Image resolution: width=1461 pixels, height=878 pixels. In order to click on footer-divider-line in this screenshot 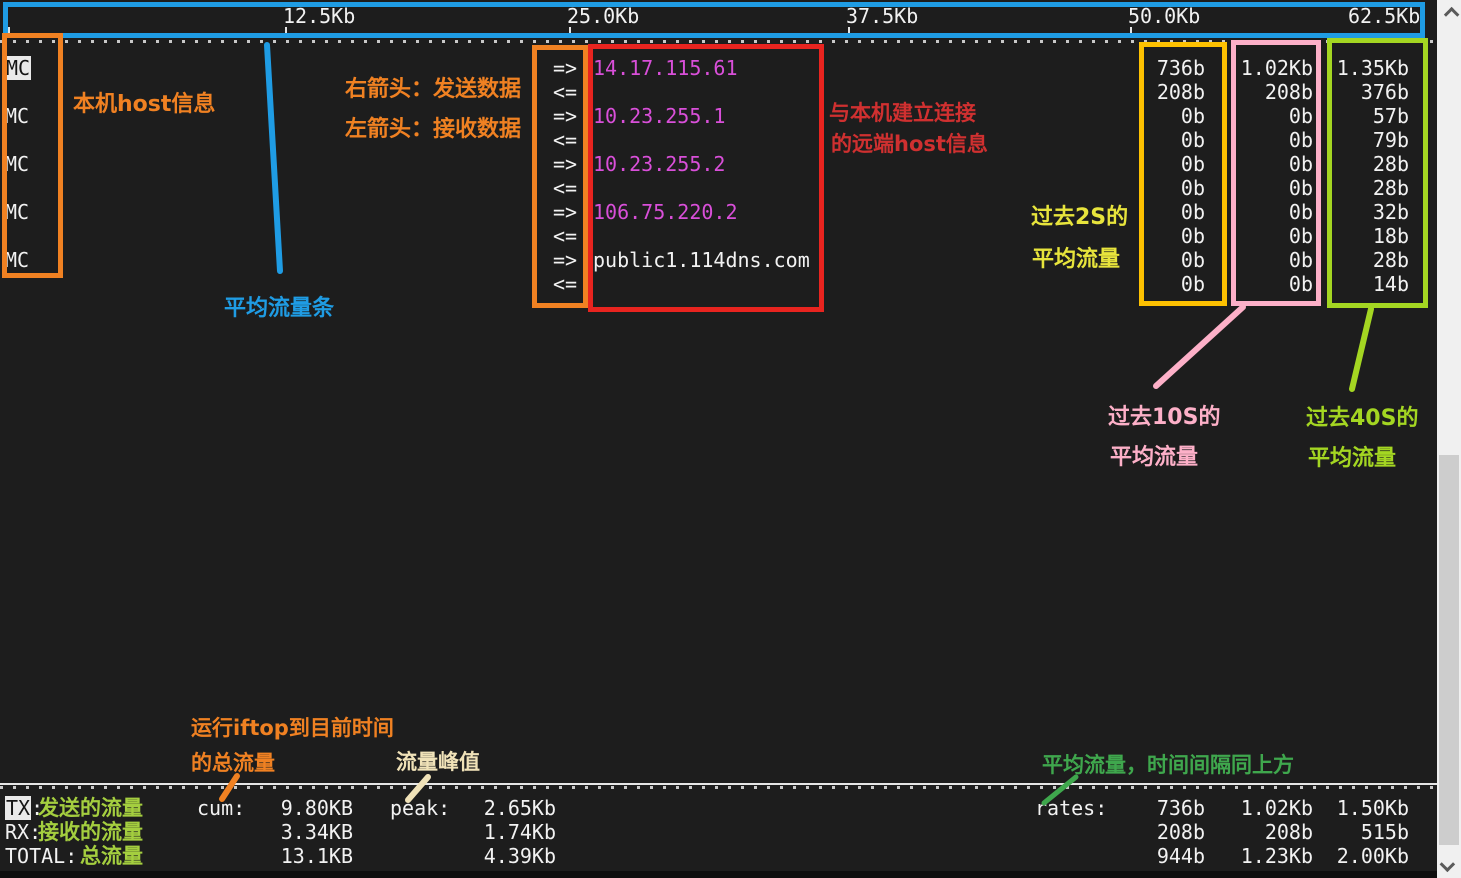, I will do `click(718, 784)`.